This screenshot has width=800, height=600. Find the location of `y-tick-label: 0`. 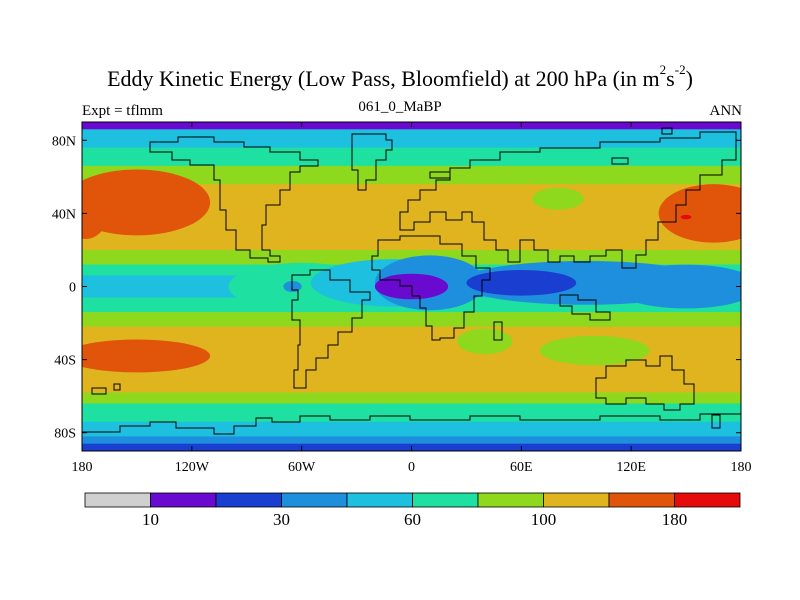

y-tick-label: 0 is located at coordinates (72, 288).